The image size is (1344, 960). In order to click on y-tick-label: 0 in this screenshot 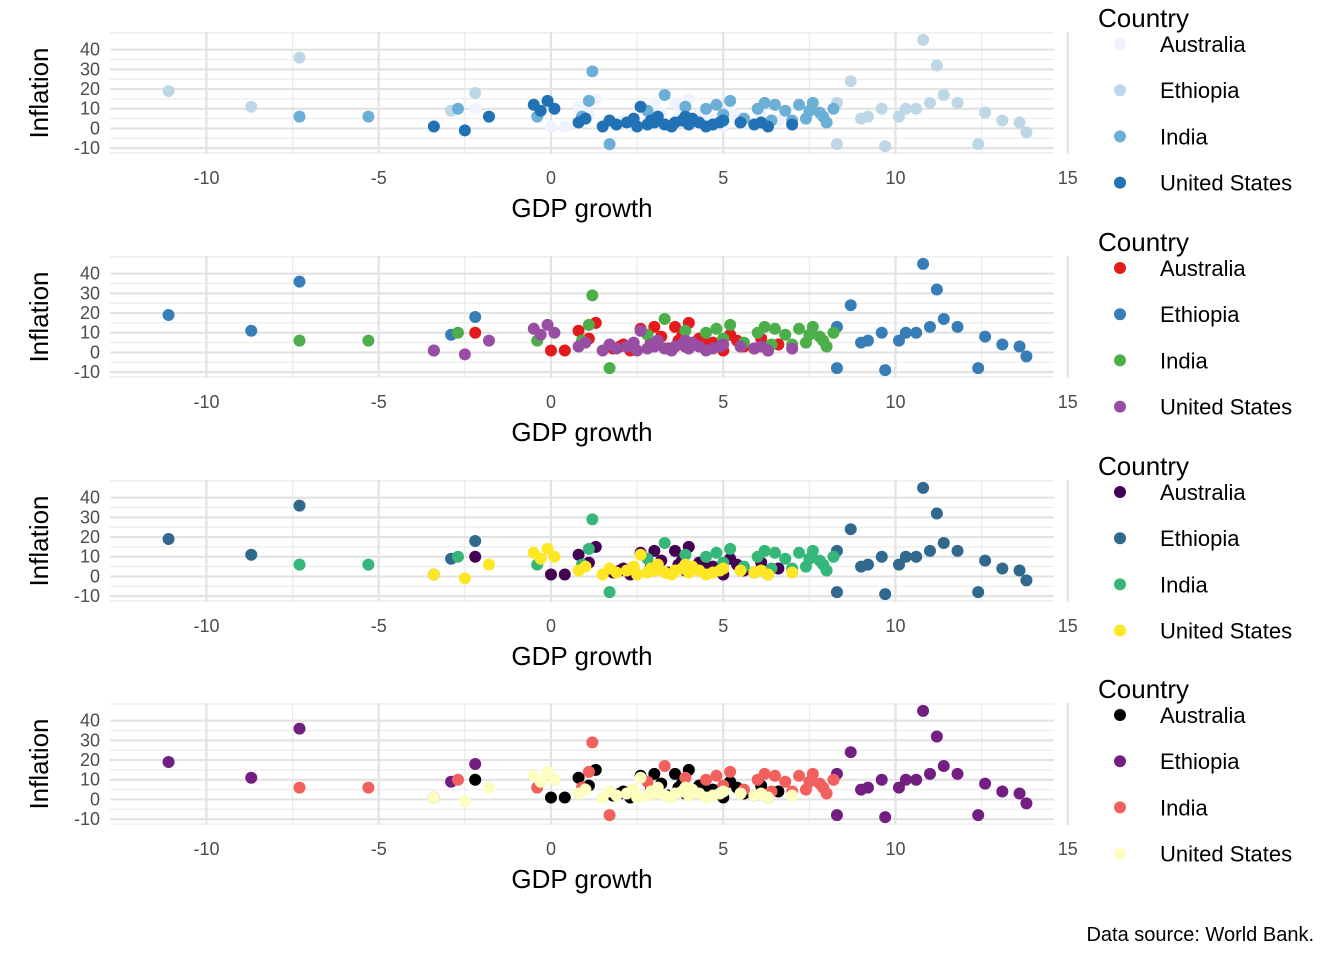, I will do `click(95, 576)`.